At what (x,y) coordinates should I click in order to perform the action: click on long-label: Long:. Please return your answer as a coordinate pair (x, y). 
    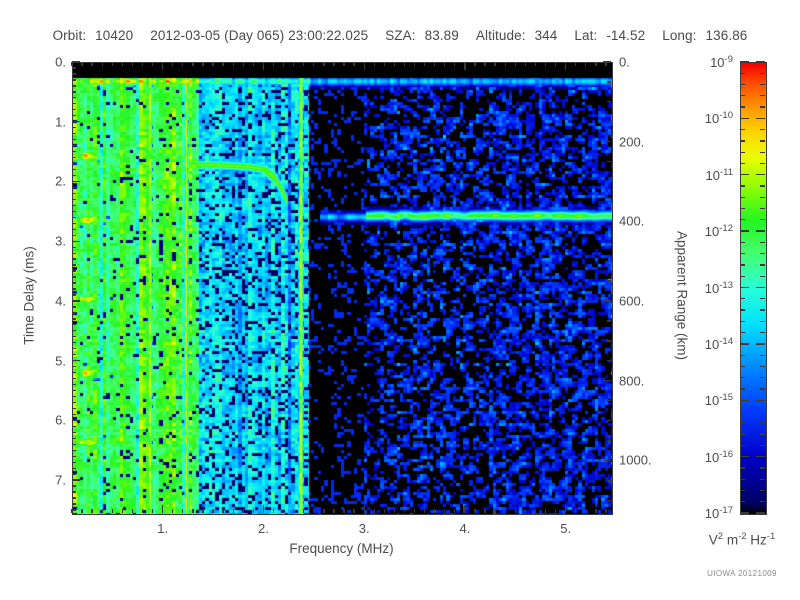
    Looking at the image, I should click on (679, 35).